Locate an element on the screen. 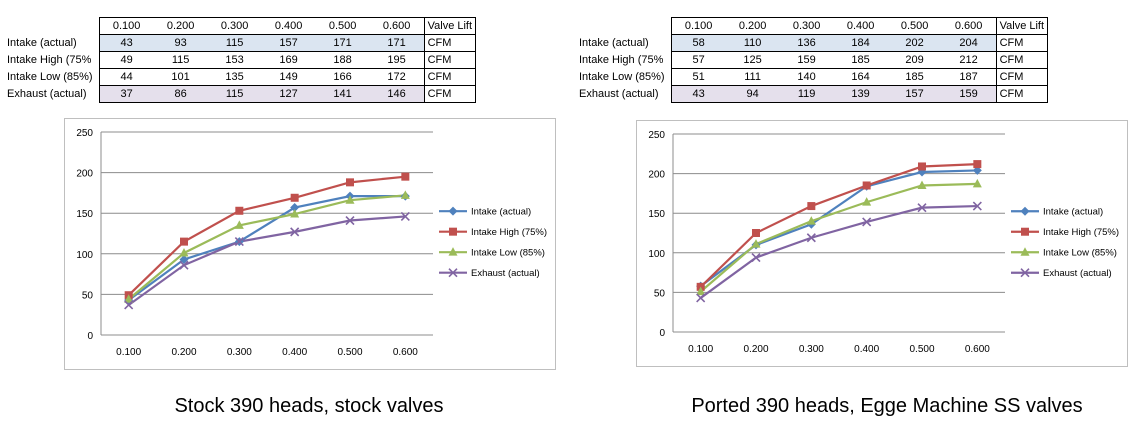  table-cell: 159 is located at coordinates (969, 94).